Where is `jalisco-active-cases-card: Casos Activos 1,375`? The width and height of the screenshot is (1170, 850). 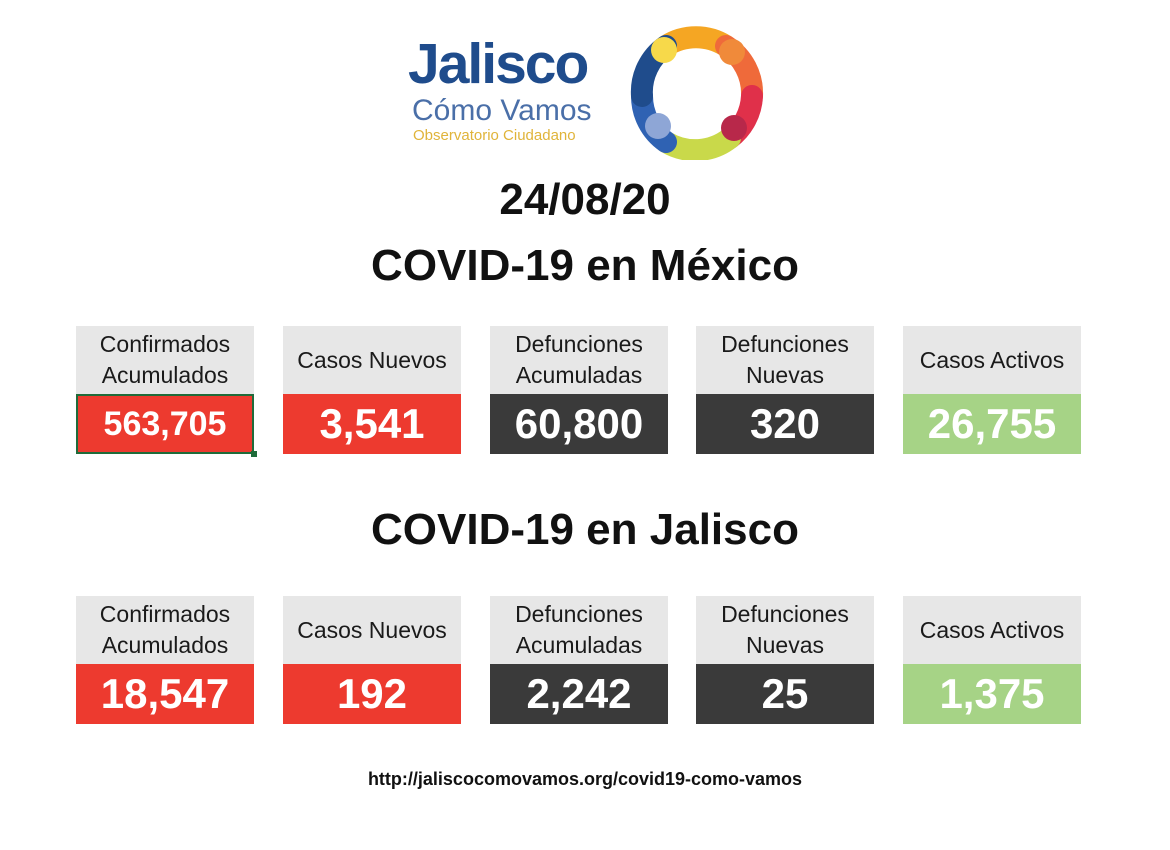 jalisco-active-cases-card: Casos Activos 1,375 is located at coordinates (992, 660).